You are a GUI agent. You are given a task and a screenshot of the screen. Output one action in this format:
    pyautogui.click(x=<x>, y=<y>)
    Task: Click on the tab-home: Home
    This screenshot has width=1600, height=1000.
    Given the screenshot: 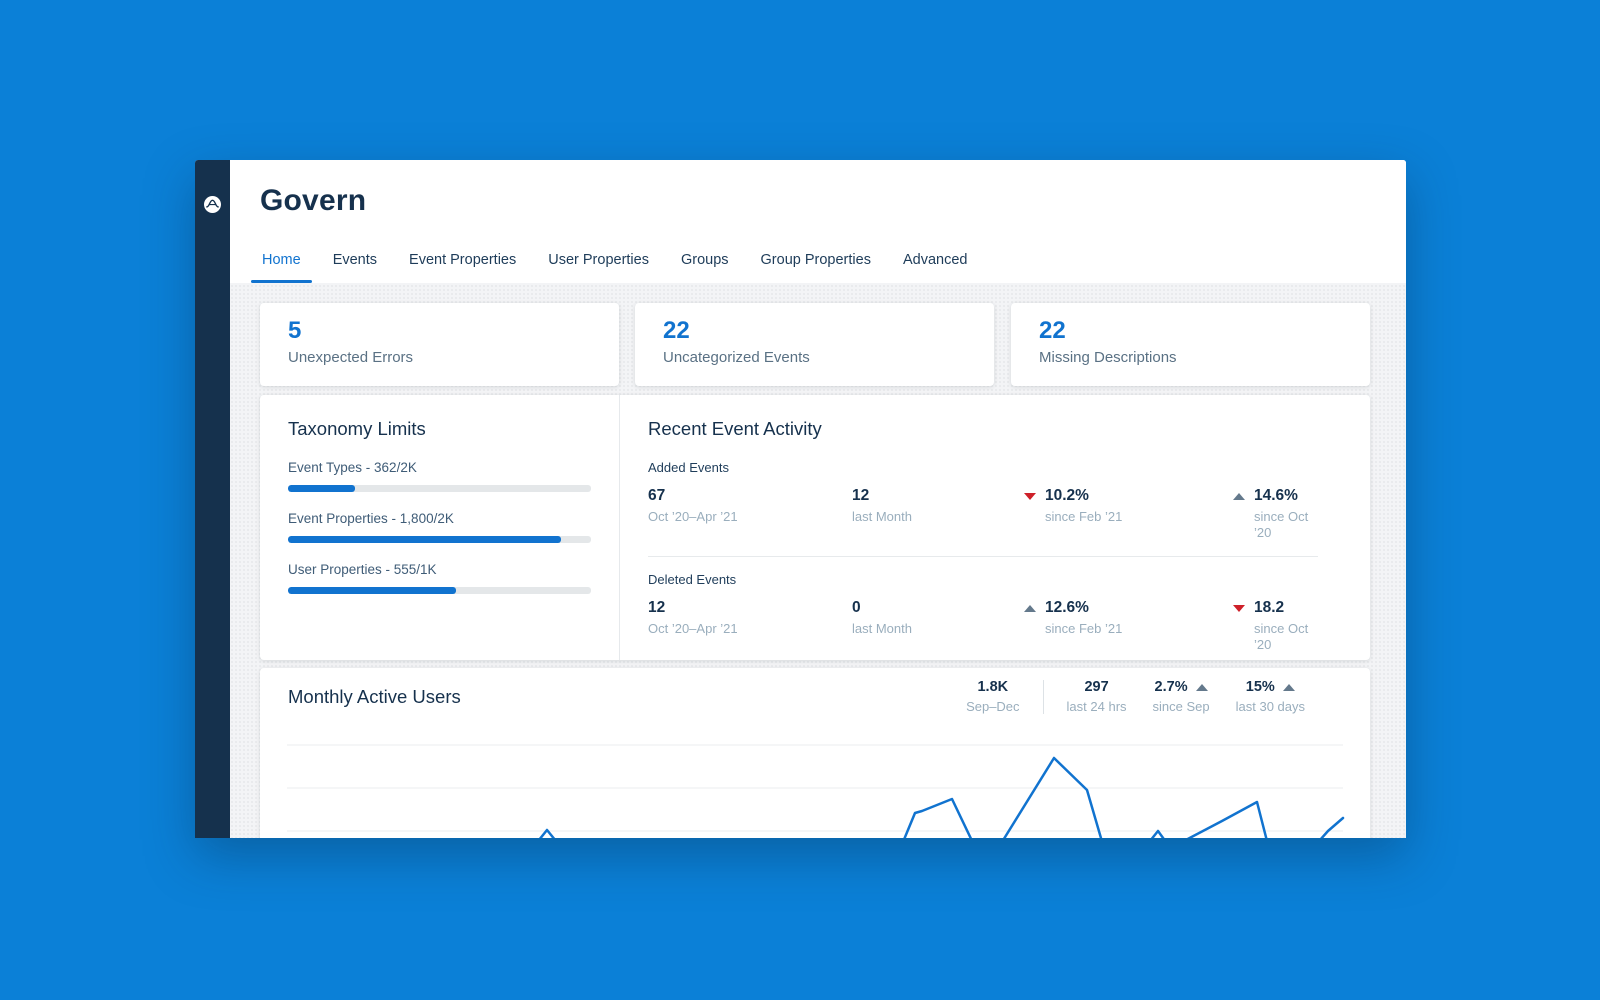 What is the action you would take?
    pyautogui.click(x=281, y=267)
    